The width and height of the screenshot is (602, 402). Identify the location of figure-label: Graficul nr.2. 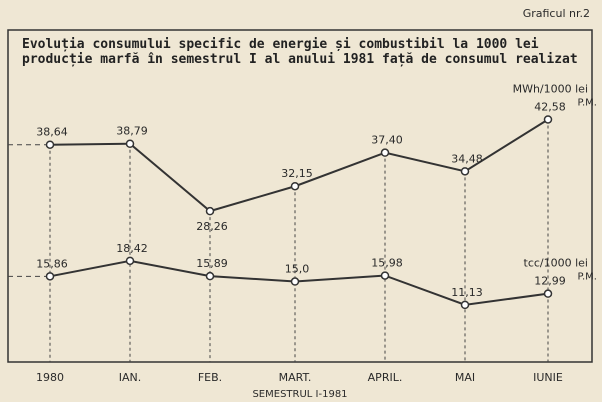
(556, 13).